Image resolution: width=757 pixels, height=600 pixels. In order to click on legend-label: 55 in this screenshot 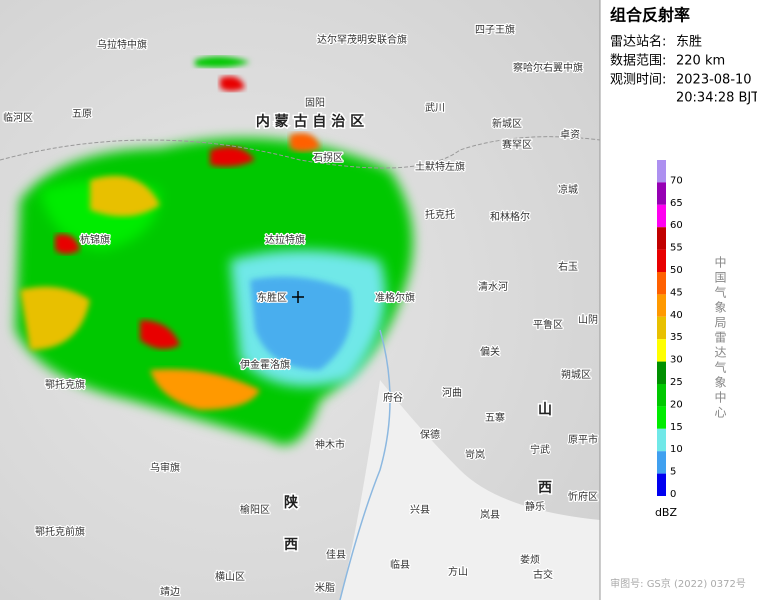, I will do `click(676, 248)`.